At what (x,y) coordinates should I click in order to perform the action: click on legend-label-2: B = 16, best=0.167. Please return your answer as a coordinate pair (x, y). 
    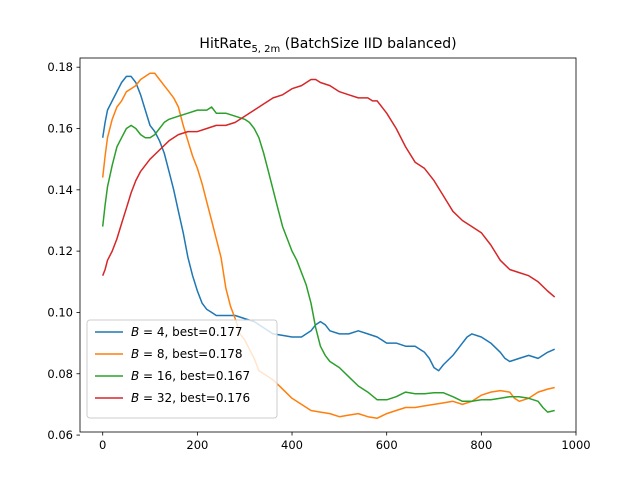
    Looking at the image, I should click on (190, 376).